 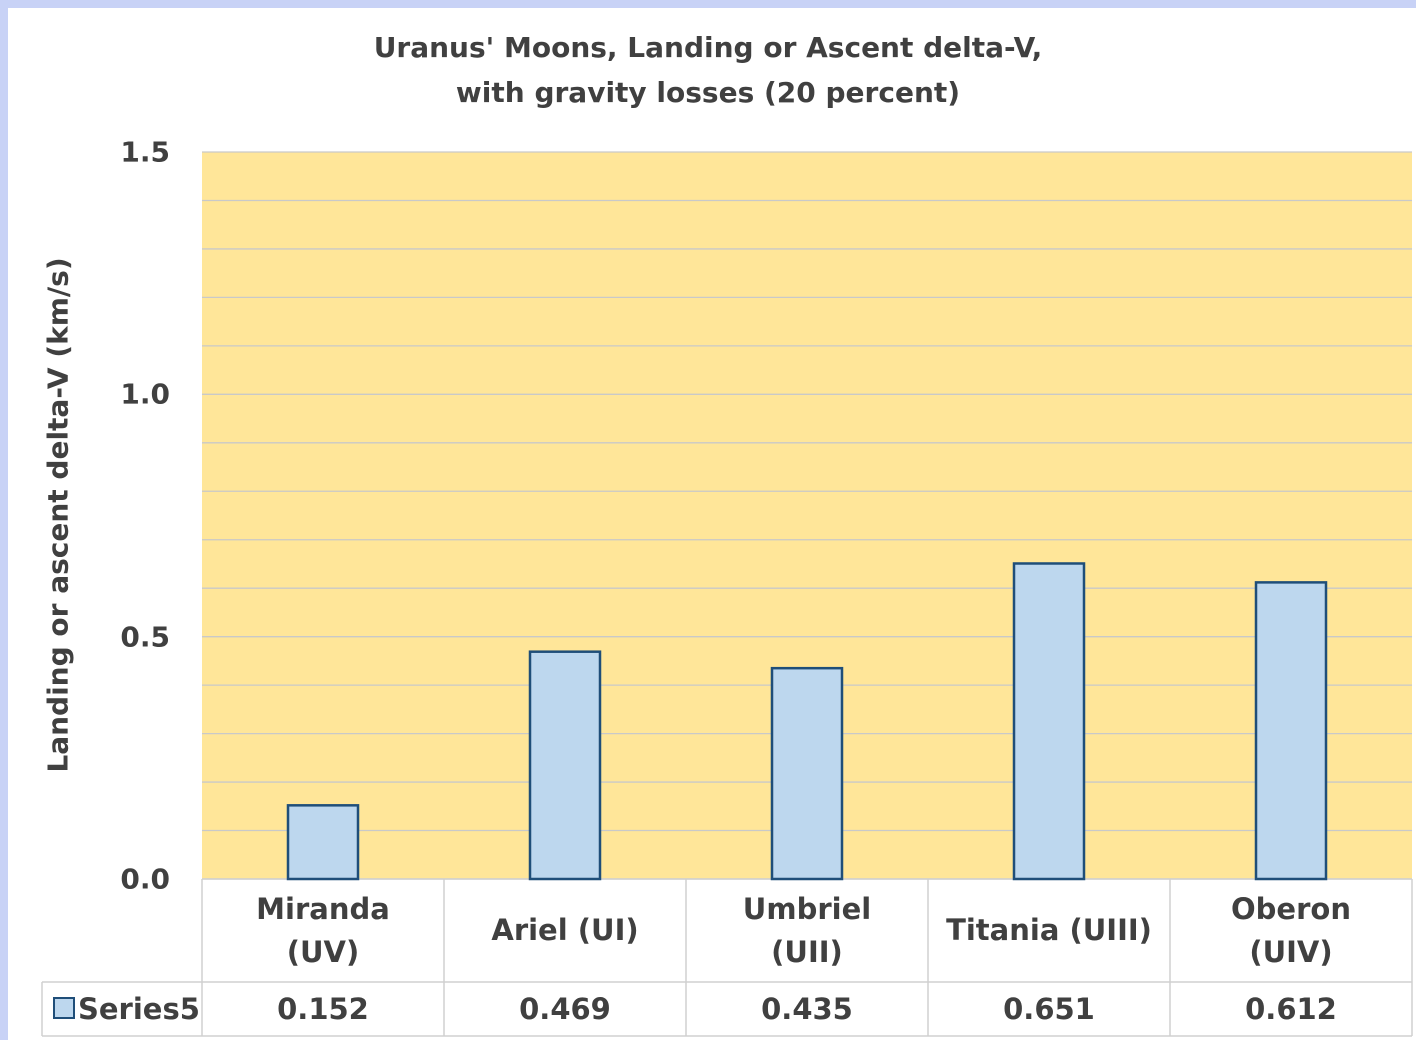 What do you see at coordinates (1291, 930) in the screenshot?
I see `x-tick-label: Oberon (UIV)` at bounding box center [1291, 930].